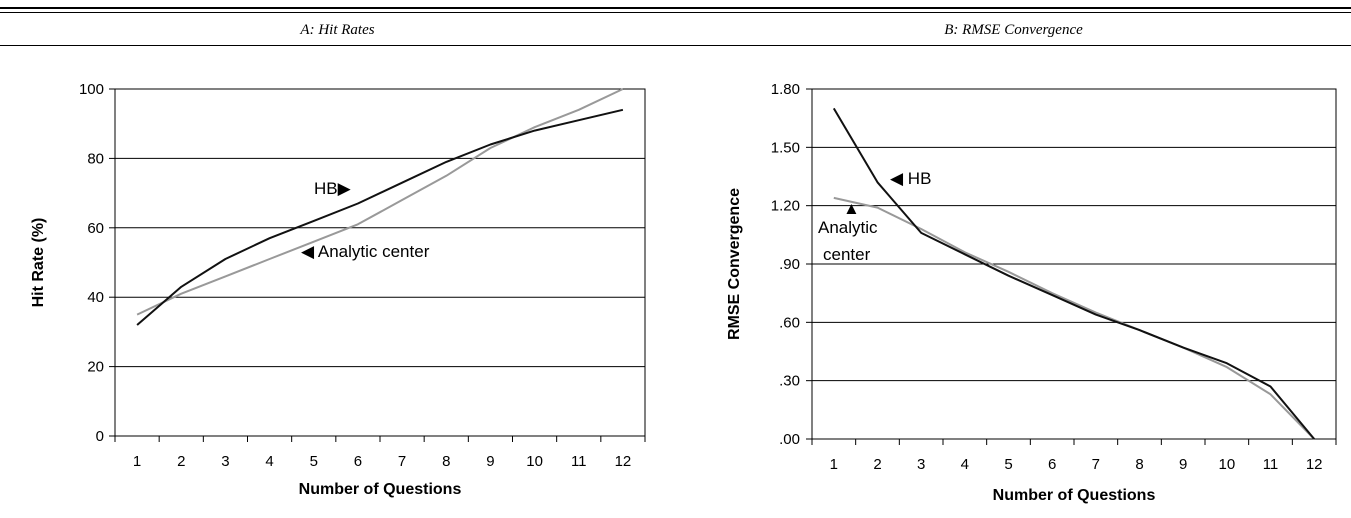 The width and height of the screenshot is (1351, 518). Describe the element at coordinates (785, 89) in the screenshot. I see `rmse-ytick-label: 1.80` at that location.